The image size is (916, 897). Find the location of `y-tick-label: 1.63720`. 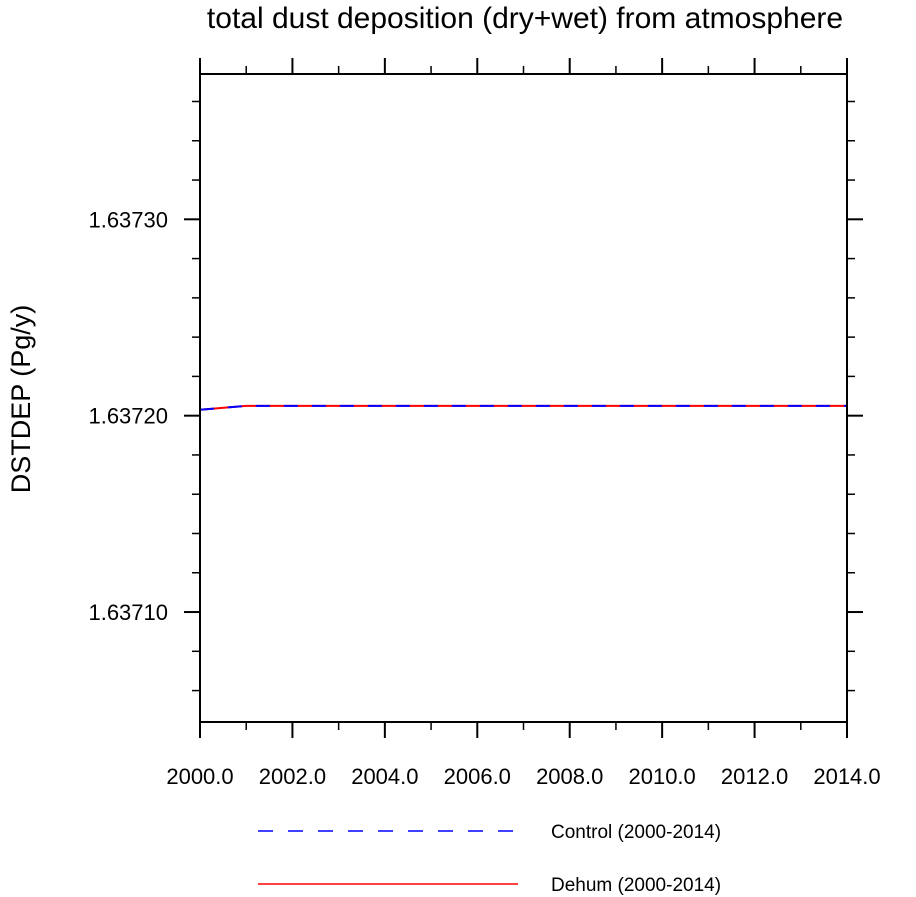

y-tick-label: 1.63720 is located at coordinates (128, 416).